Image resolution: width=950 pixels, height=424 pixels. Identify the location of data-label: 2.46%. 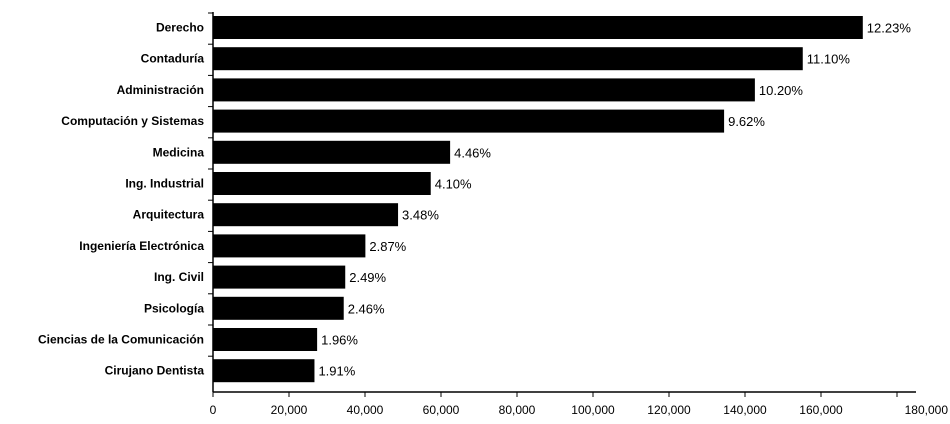
(366, 308).